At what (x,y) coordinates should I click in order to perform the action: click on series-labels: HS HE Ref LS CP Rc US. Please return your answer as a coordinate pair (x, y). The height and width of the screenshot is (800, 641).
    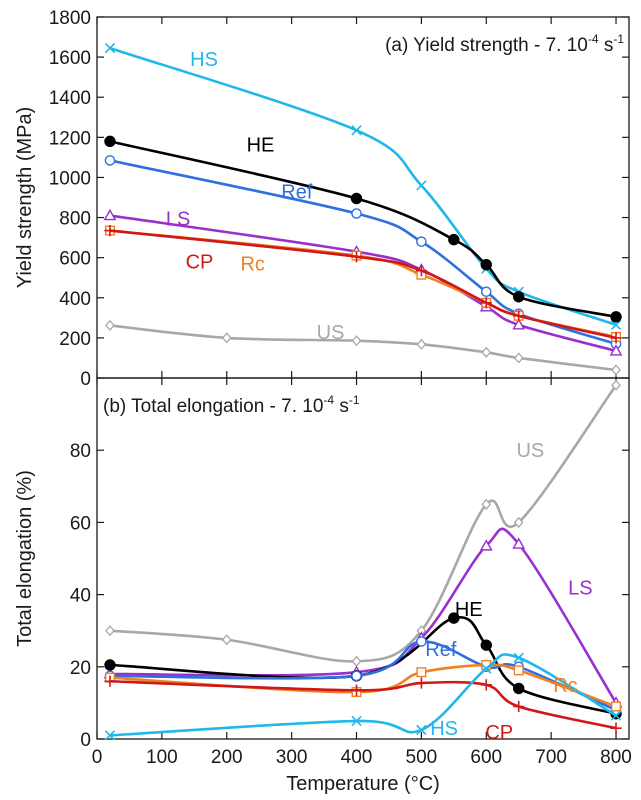
    Looking at the image, I should click on (255, 196).